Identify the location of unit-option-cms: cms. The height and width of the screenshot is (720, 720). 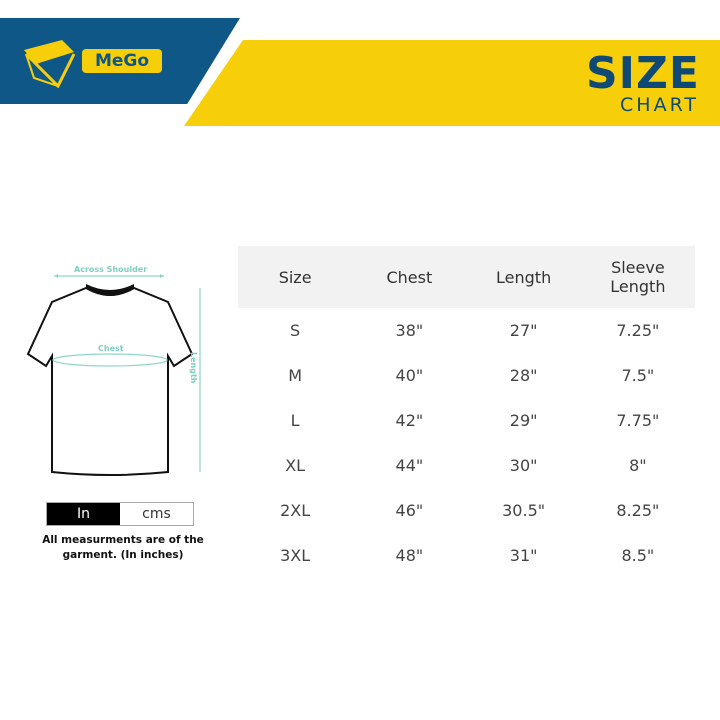
(156, 514).